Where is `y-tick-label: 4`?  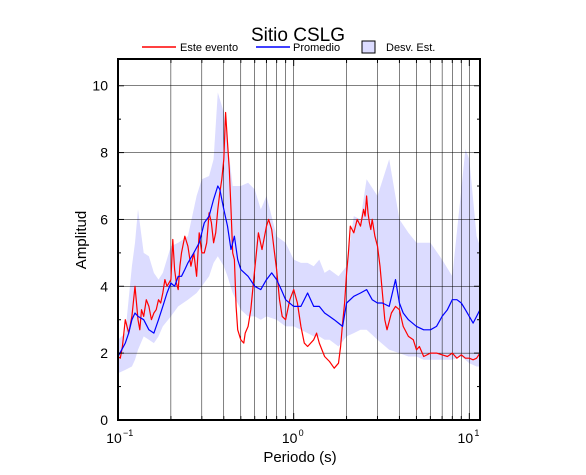
y-tick-label: 4 is located at coordinates (104, 286).